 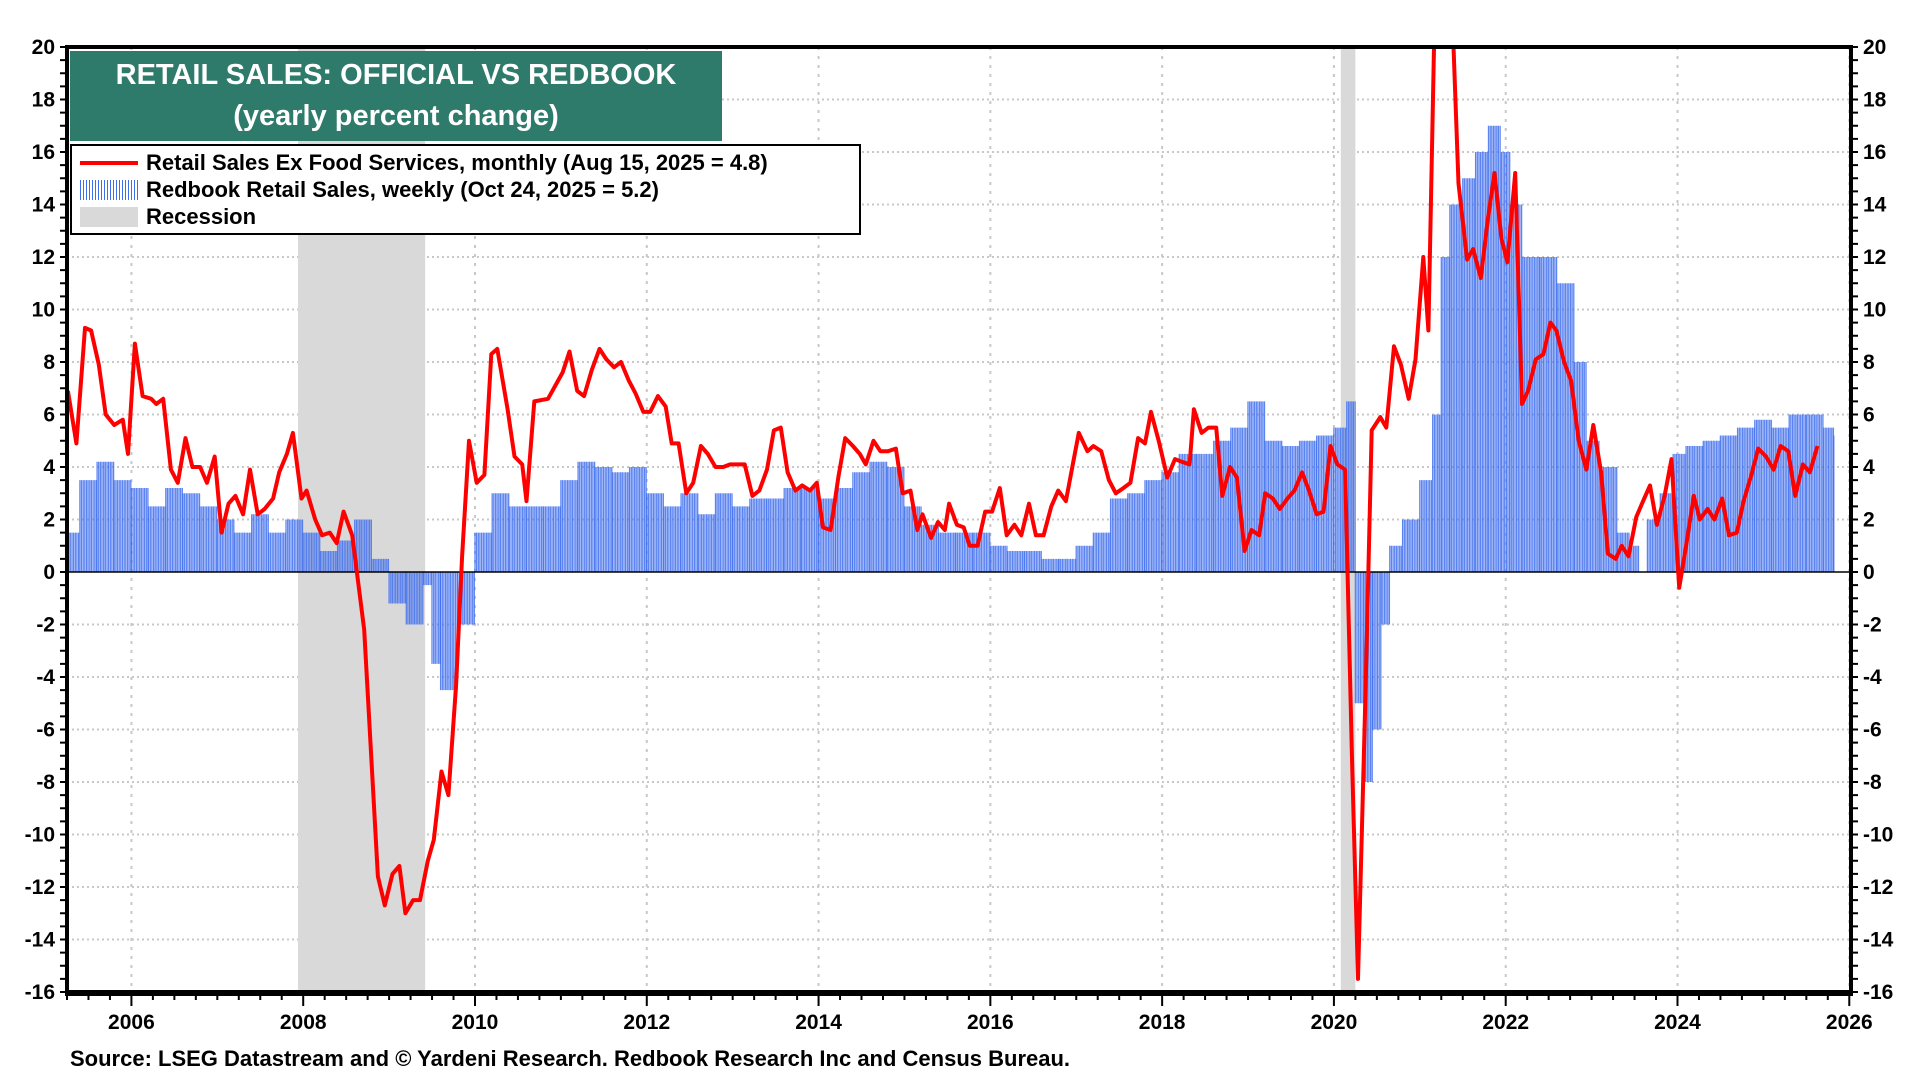 I want to click on x-tick-label: 2026, so click(x=1849, y=1022).